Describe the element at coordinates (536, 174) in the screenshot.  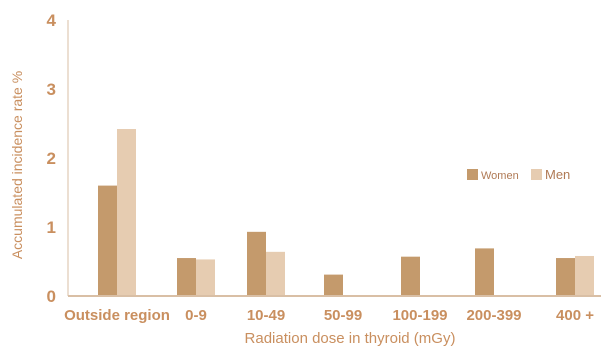
I see `legend-swatch-men` at that location.